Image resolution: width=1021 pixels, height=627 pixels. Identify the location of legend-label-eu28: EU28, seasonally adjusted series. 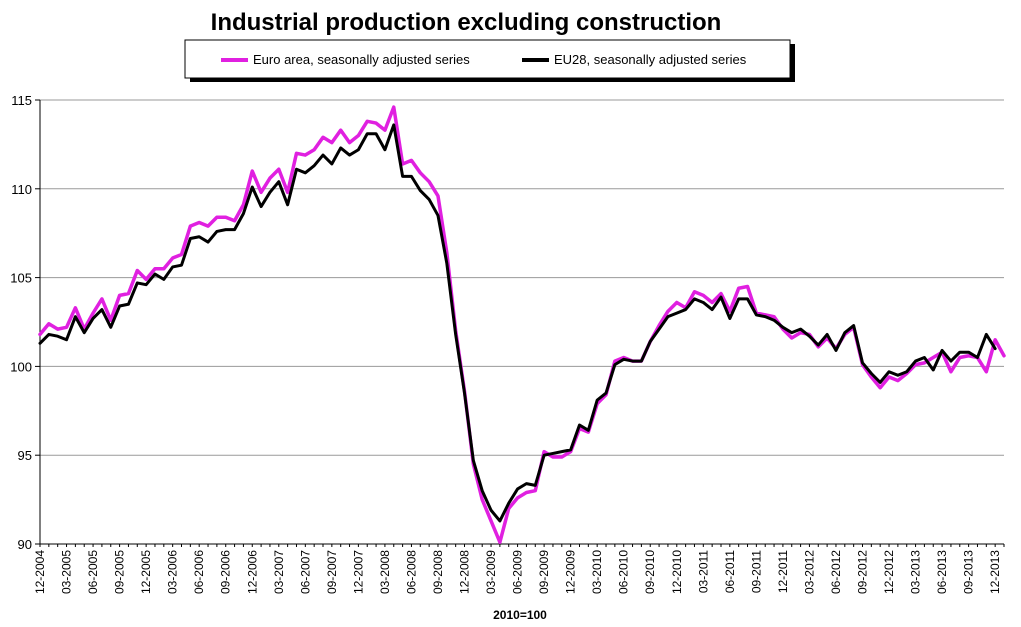
(650, 59).